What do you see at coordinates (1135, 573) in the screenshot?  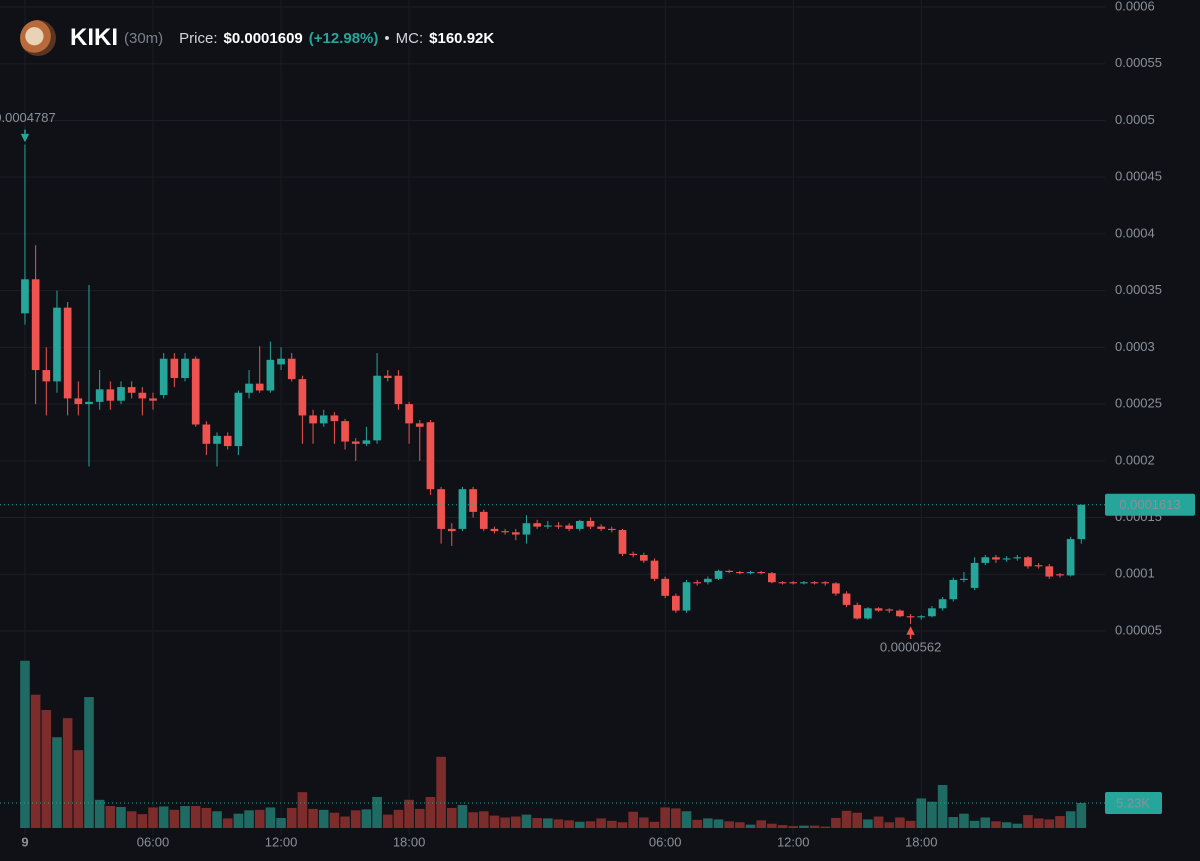 I see `y-tick-label: 0.0001` at bounding box center [1135, 573].